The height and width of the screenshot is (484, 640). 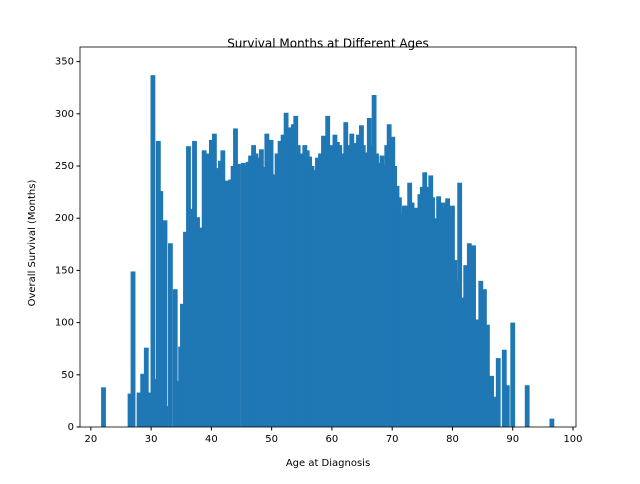 What do you see at coordinates (271, 439) in the screenshot?
I see `x-tick-label: 50` at bounding box center [271, 439].